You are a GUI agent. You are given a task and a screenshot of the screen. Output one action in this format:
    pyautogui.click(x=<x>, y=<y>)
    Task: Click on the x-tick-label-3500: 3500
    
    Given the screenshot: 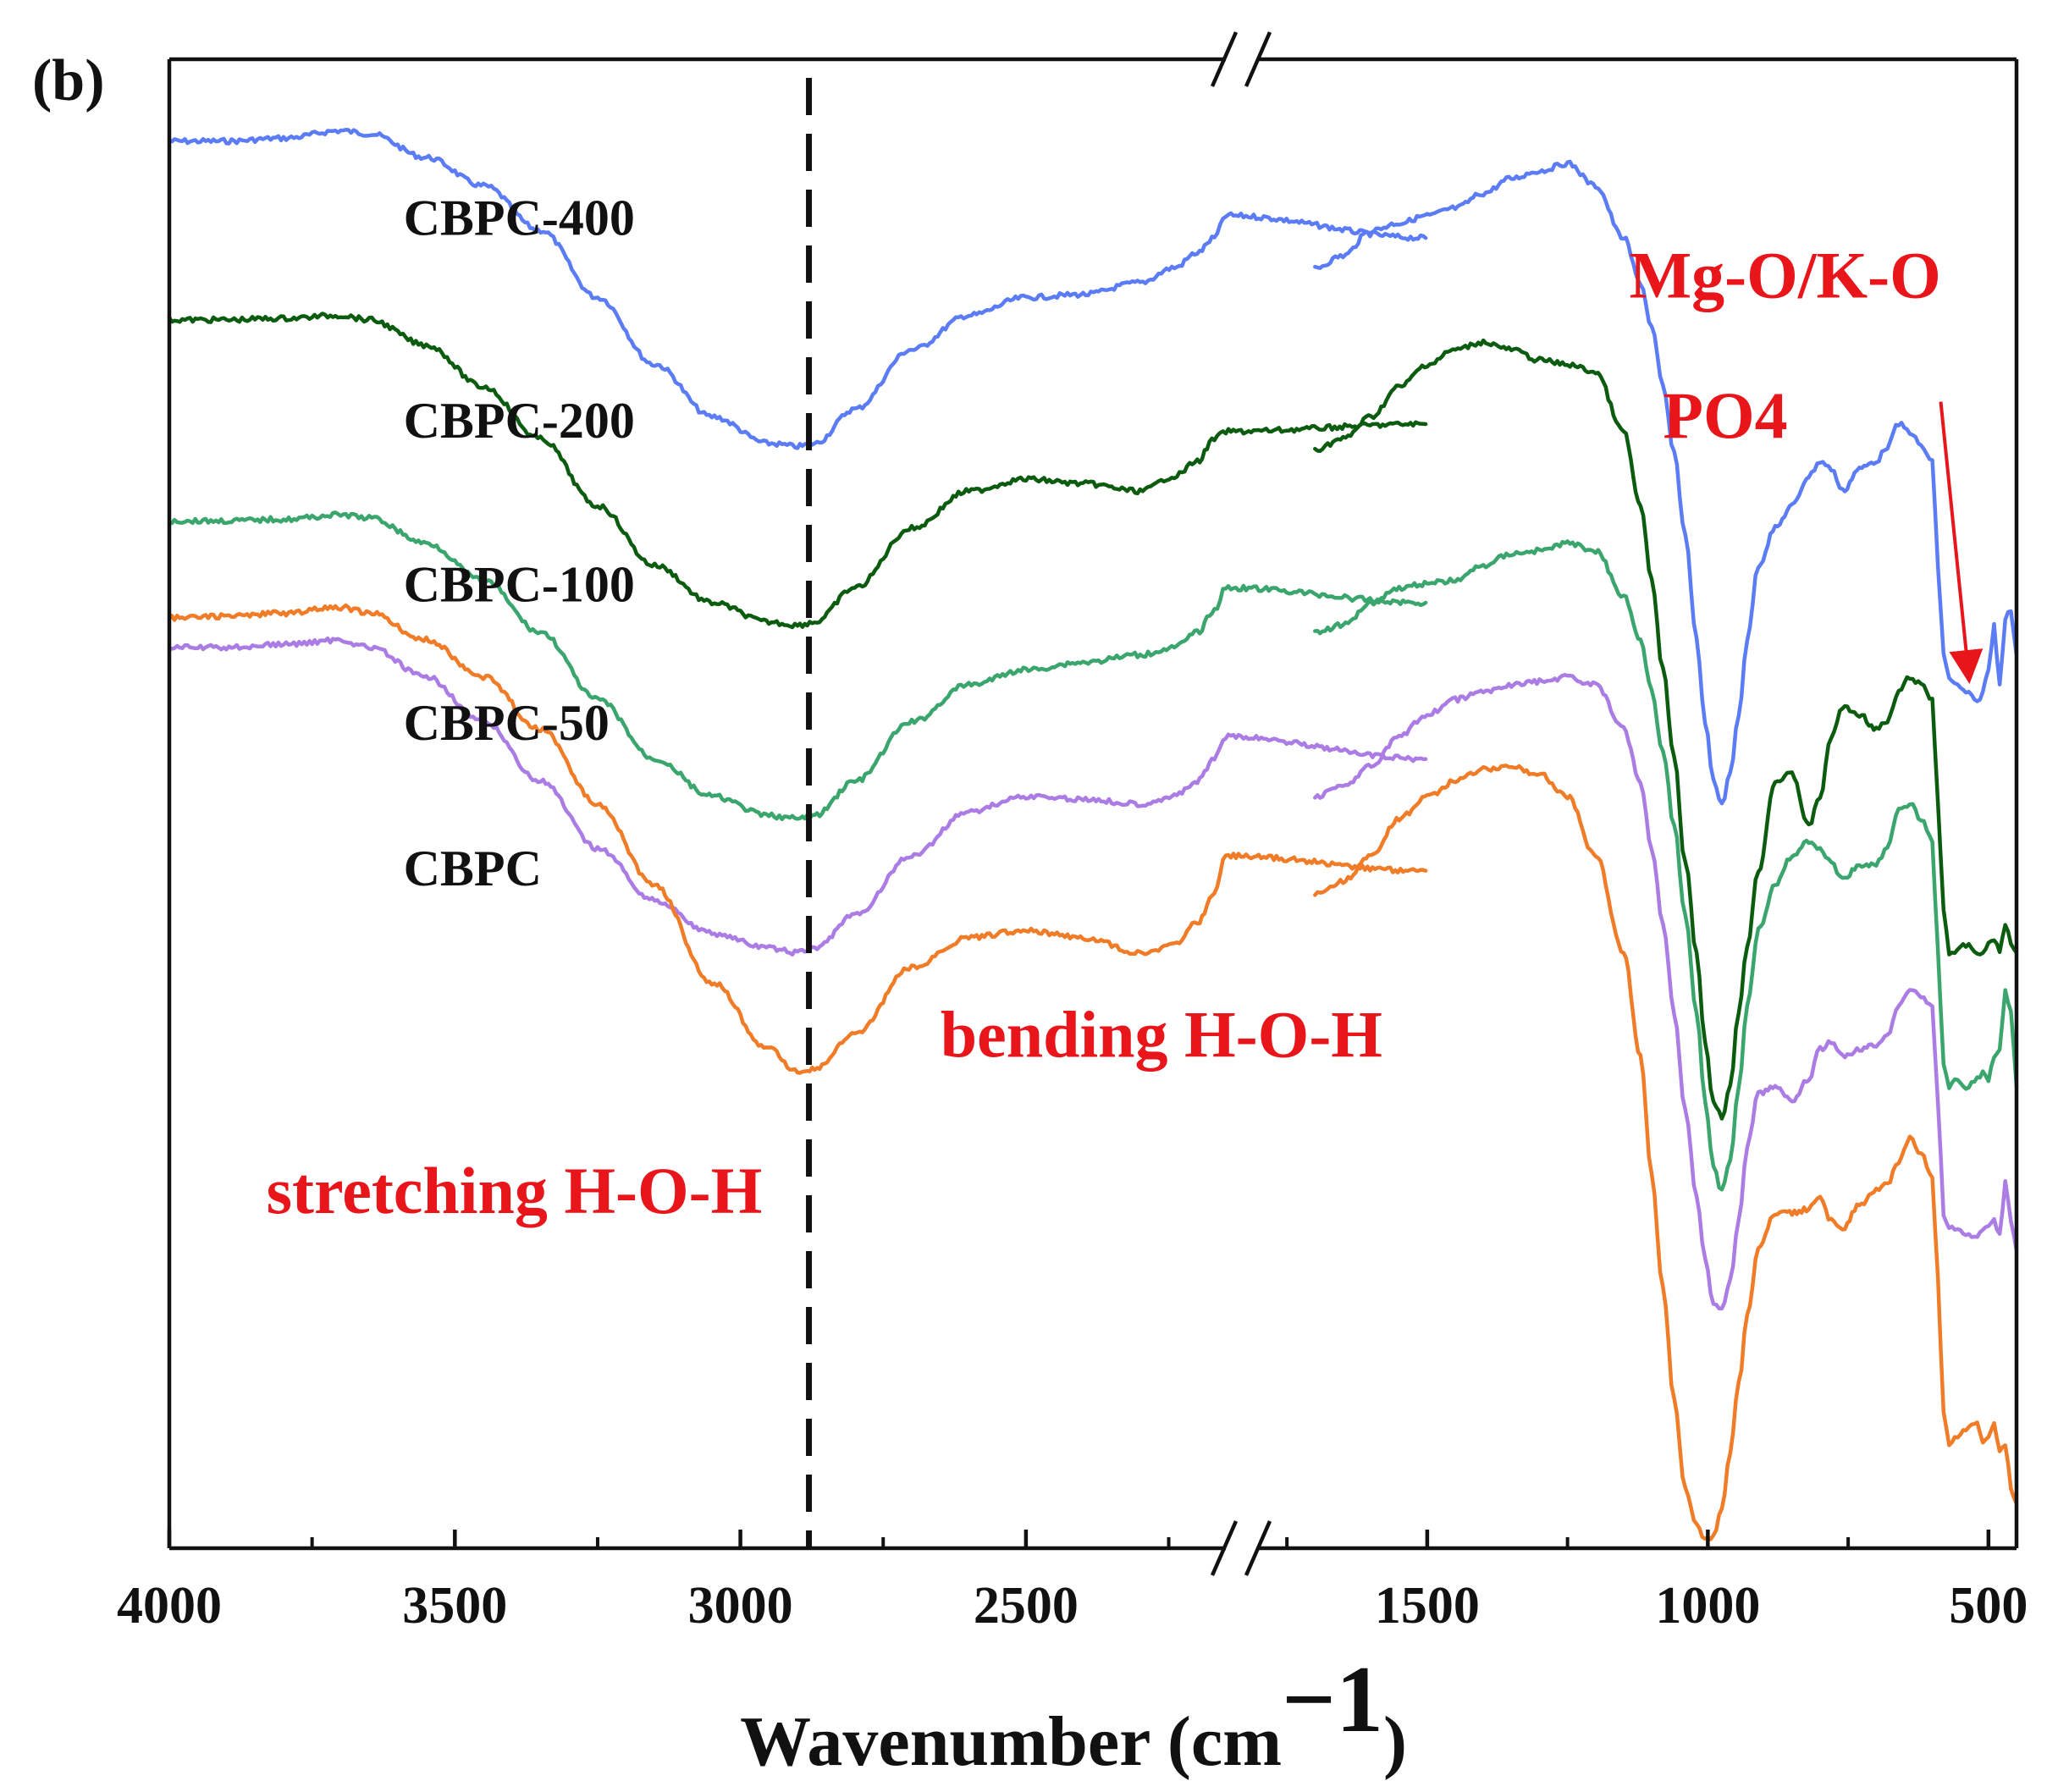 What is the action you would take?
    pyautogui.click(x=454, y=1606)
    